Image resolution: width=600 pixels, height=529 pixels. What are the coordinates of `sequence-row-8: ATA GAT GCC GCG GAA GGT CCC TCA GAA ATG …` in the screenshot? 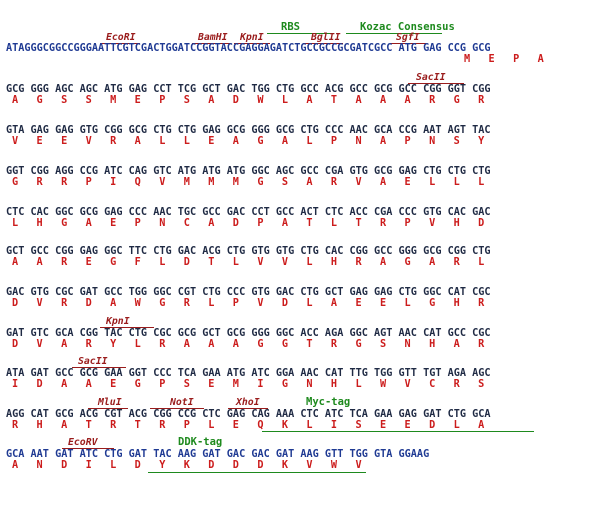 It's located at (248, 373).